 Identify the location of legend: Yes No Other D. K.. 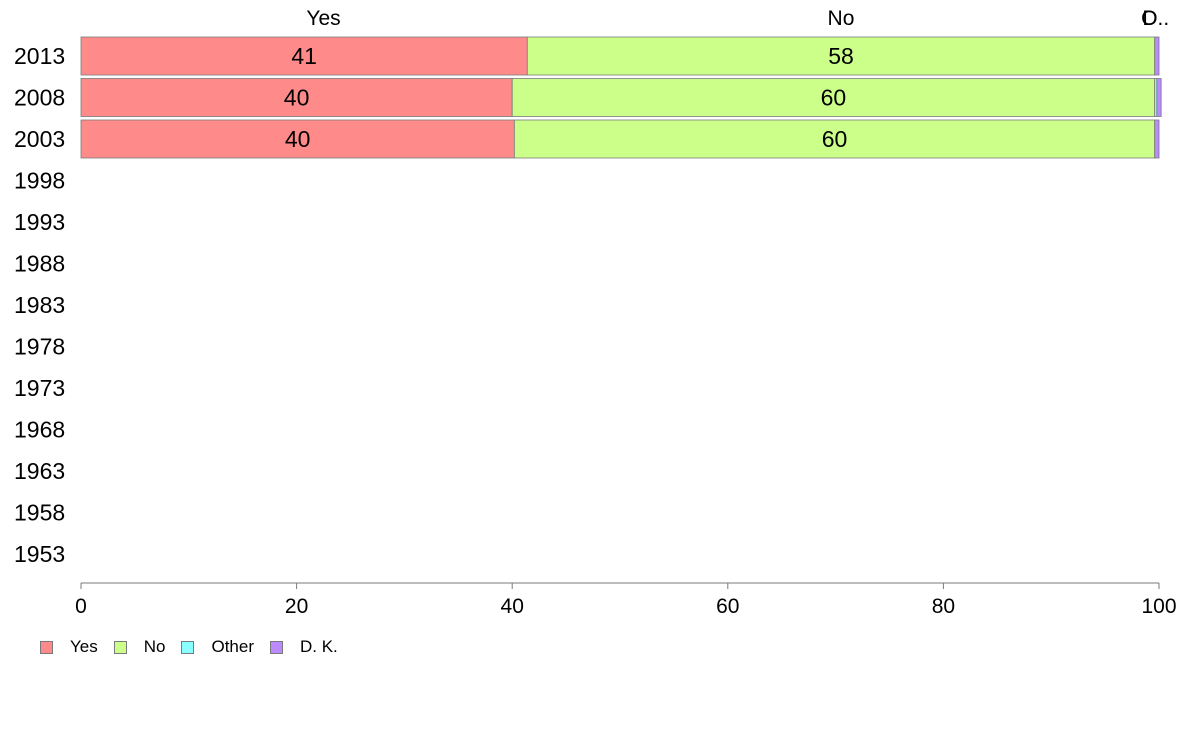
(197, 647).